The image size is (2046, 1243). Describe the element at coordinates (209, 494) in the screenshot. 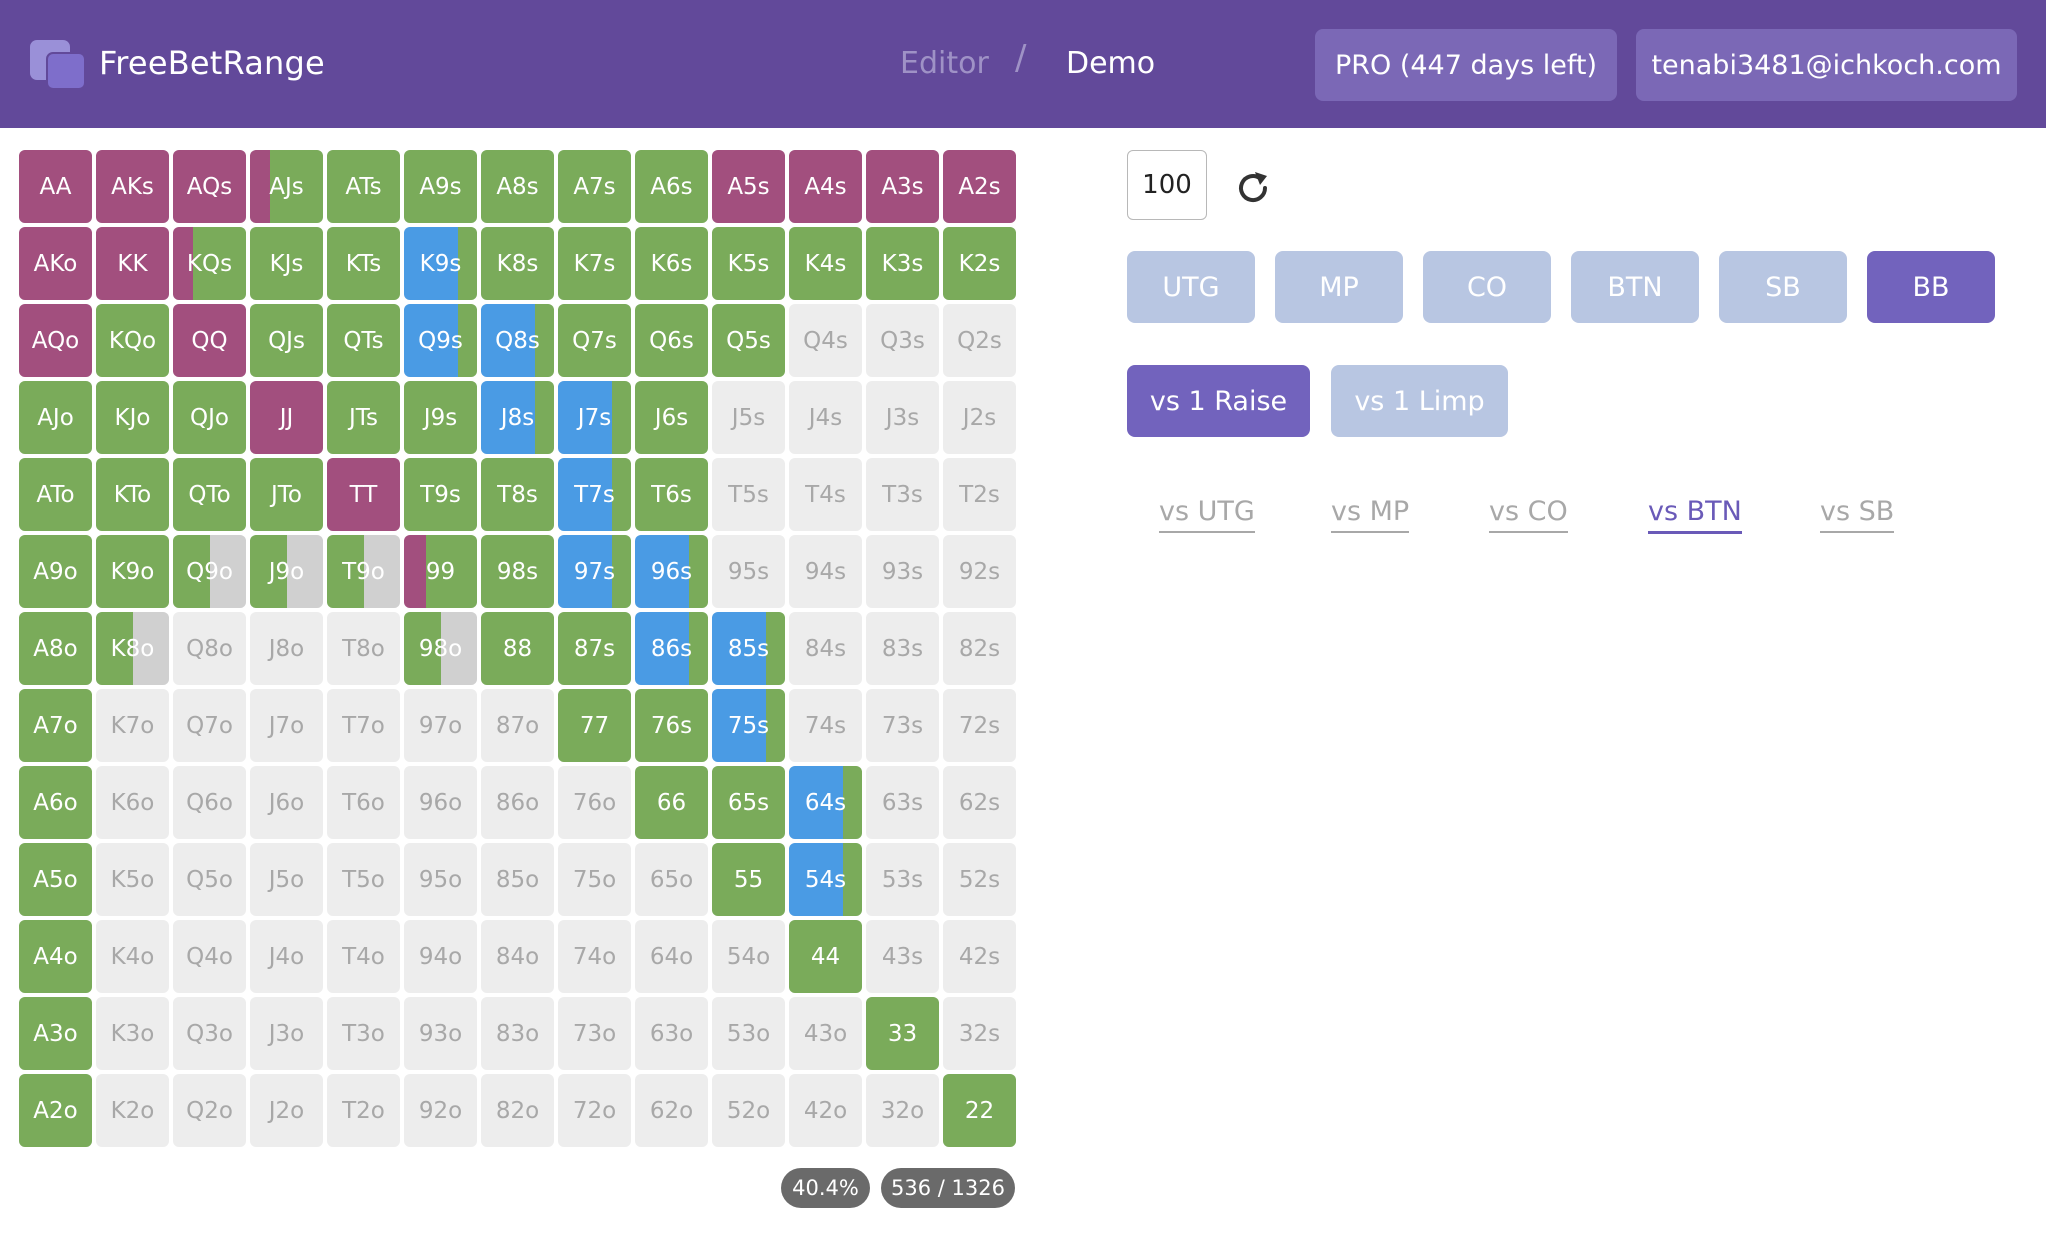

I see `hand-cell-QTo: QTo` at that location.